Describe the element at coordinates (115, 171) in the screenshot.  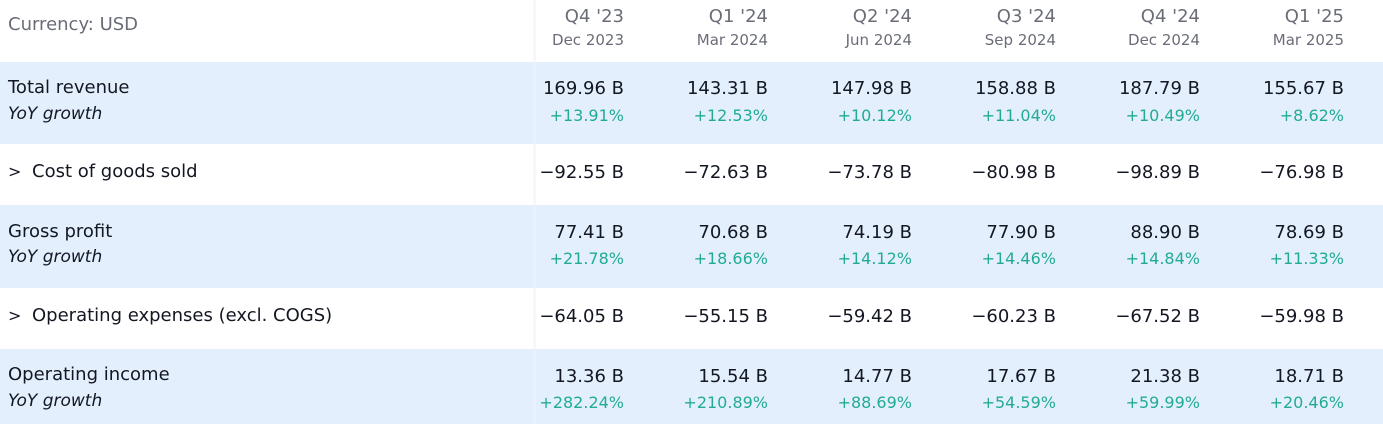
I see `row-label: Cost of goods sold` at that location.